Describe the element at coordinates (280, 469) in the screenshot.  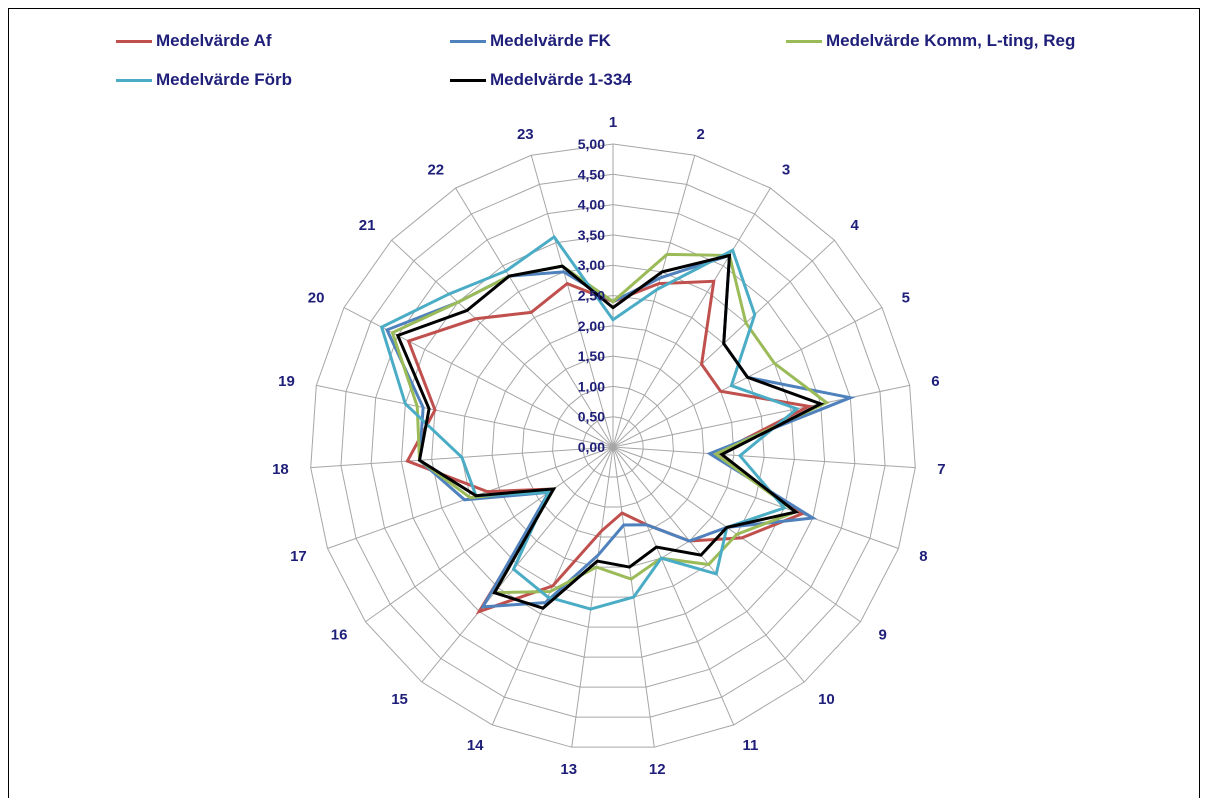
I see `category-label: 18` at that location.